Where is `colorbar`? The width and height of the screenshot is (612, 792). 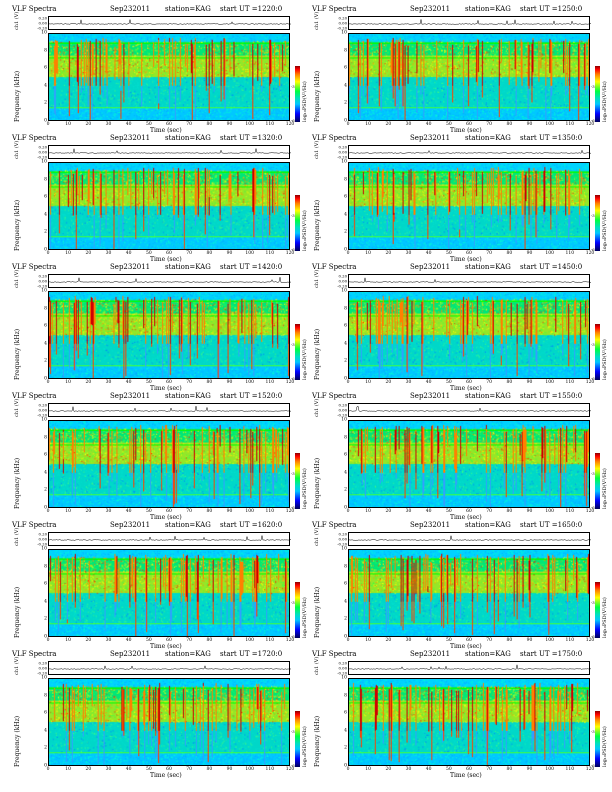 colorbar is located at coordinates (297, 610).